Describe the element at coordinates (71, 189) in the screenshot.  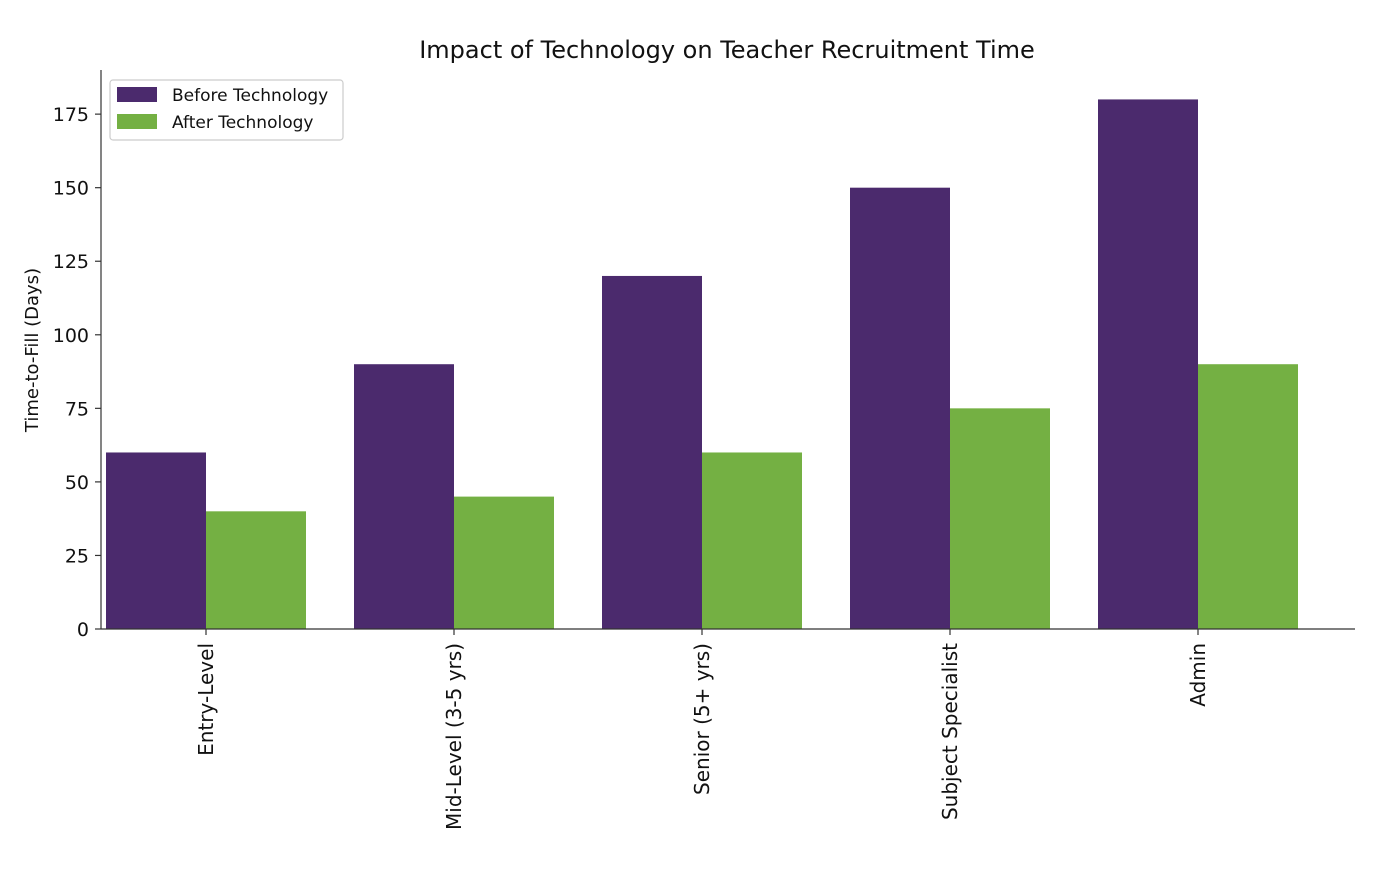
I see `y-tick-label: 150` at that location.